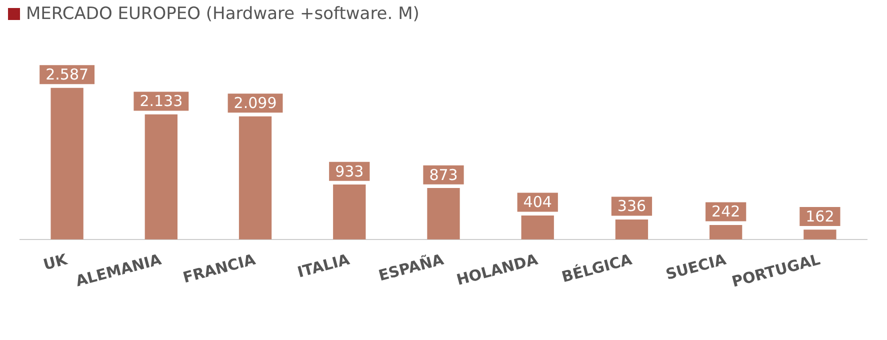 The width and height of the screenshot is (887, 340). I want to click on data-label: 404, so click(537, 202).